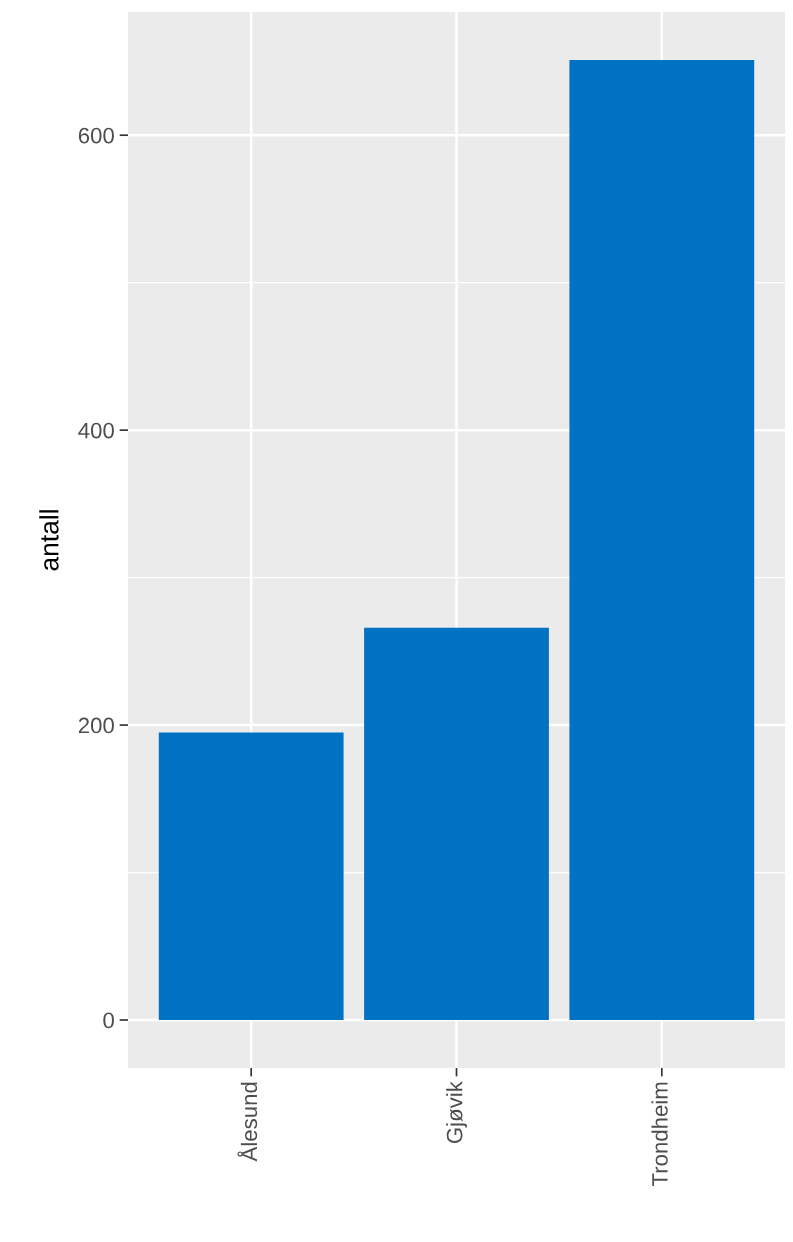 The image size is (793, 1242). Describe the element at coordinates (96, 430) in the screenshot. I see `y-tick-label: 400` at that location.